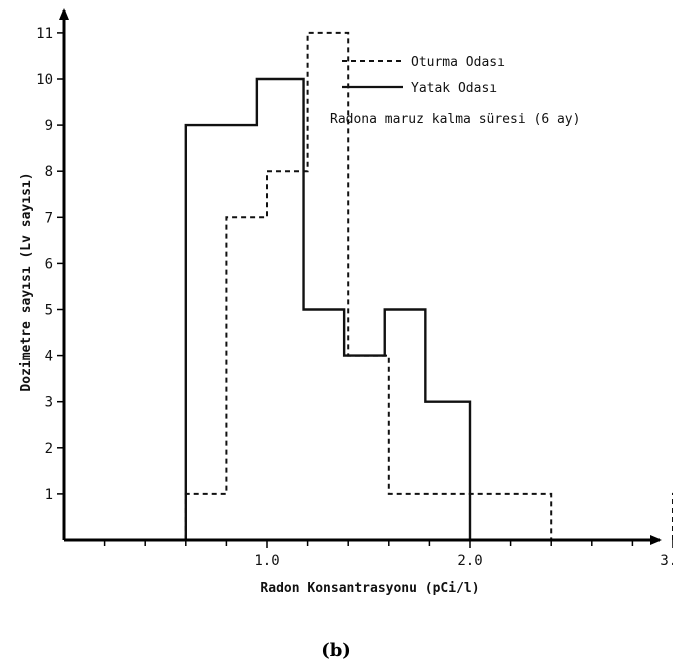 Image resolution: width=673 pixels, height=664 pixels. I want to click on x-tick-label: 1.0, so click(266, 561).